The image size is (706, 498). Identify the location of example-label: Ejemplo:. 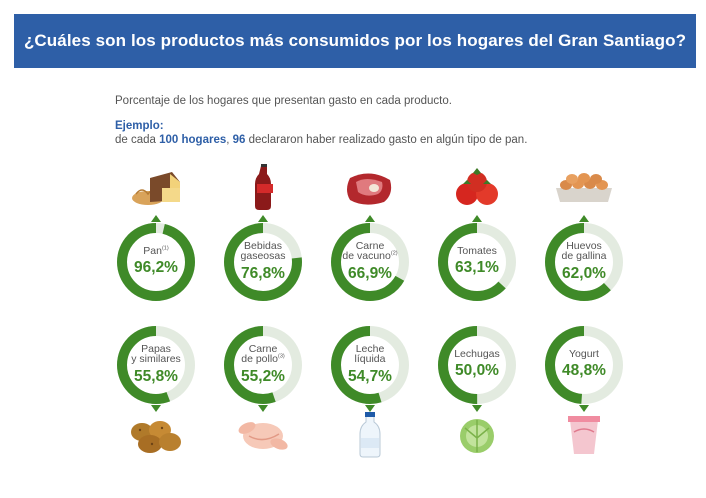
(139, 126).